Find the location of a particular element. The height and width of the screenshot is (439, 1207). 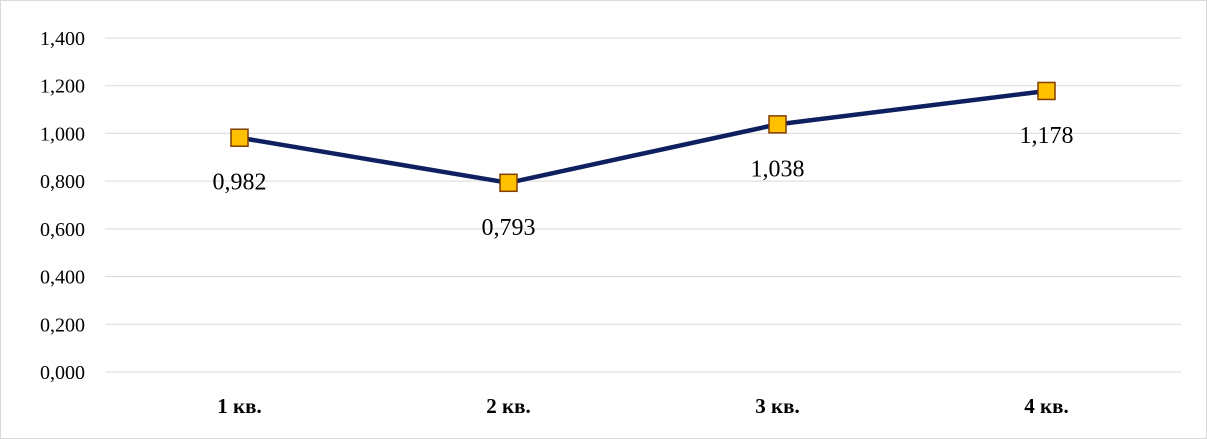

y-tick-label: 0,600 is located at coordinates (62, 230).